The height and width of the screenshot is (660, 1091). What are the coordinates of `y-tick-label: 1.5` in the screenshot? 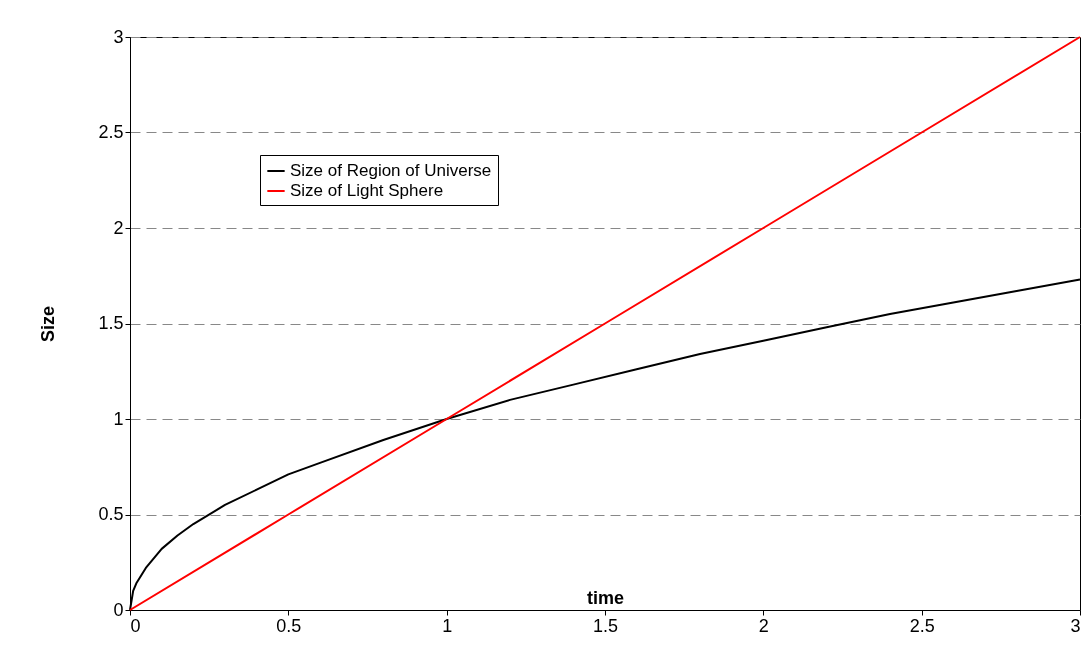 It's located at (111, 323).